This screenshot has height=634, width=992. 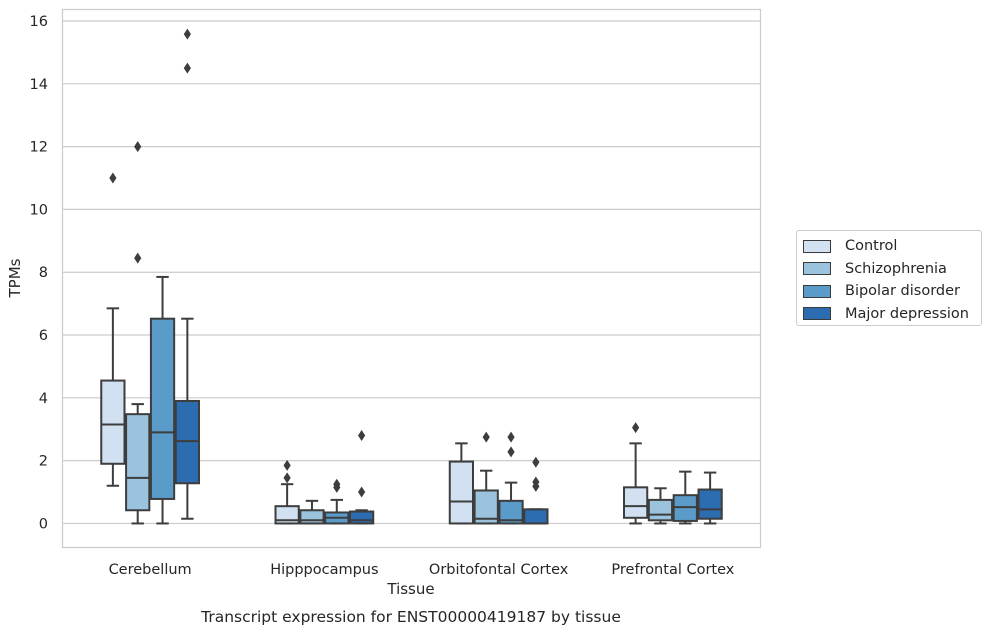 I want to click on y-tick-label: 6, so click(x=43, y=336).